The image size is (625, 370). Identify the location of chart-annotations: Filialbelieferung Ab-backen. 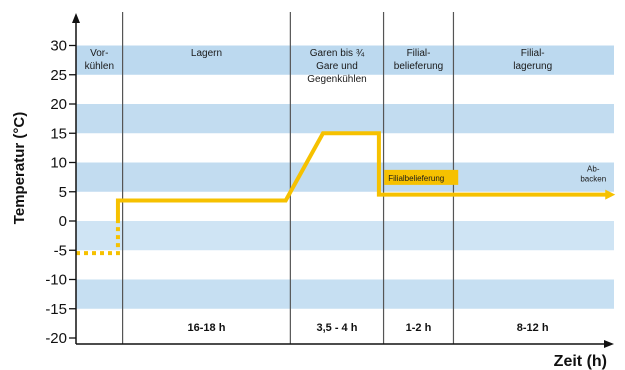
(495, 174).